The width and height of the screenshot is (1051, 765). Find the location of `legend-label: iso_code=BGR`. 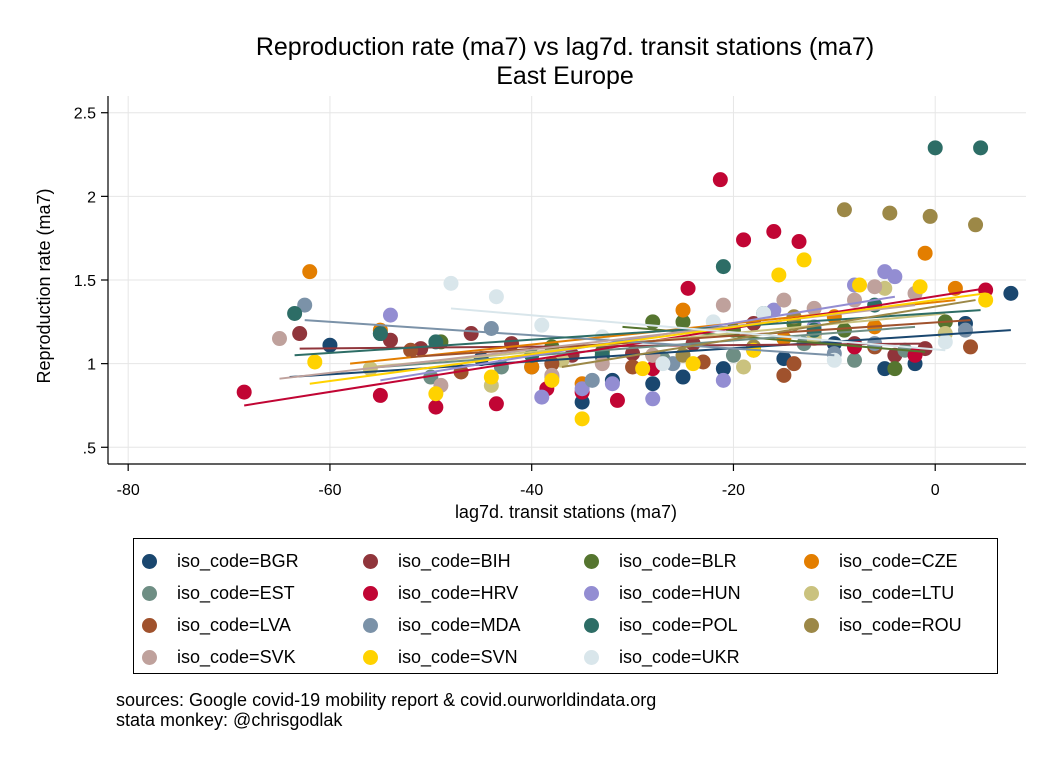

legend-label: iso_code=BGR is located at coordinates (238, 560).